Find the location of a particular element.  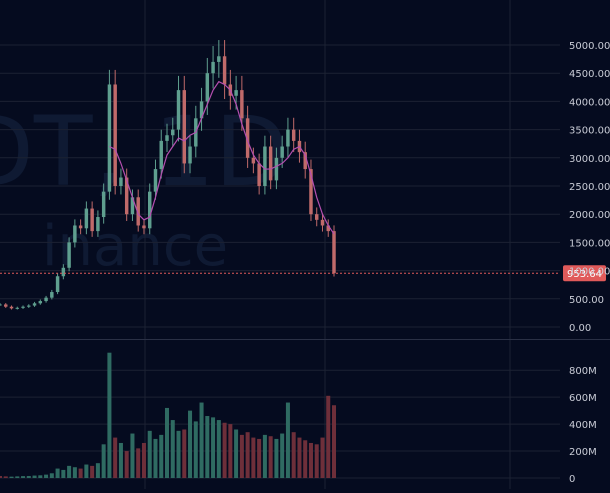

volume-bars is located at coordinates (168, 415).